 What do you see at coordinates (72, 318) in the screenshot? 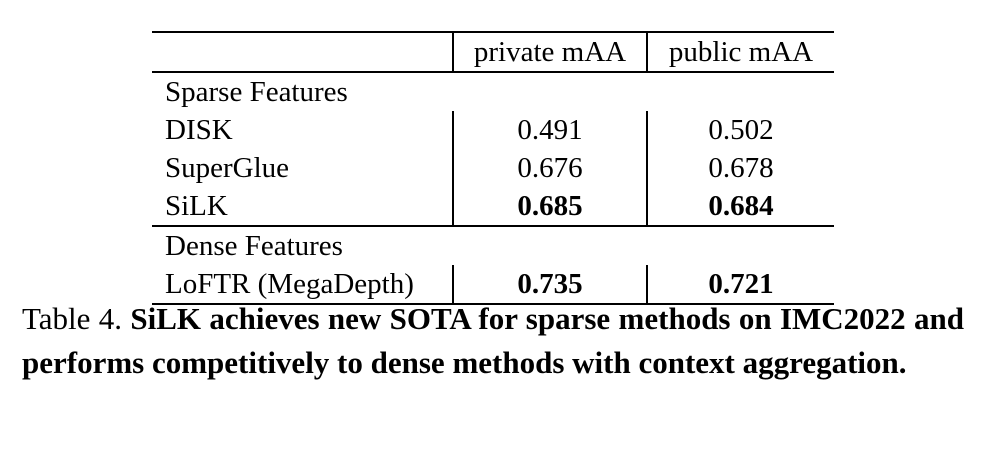
I see `caption-label: Table 4.` at bounding box center [72, 318].